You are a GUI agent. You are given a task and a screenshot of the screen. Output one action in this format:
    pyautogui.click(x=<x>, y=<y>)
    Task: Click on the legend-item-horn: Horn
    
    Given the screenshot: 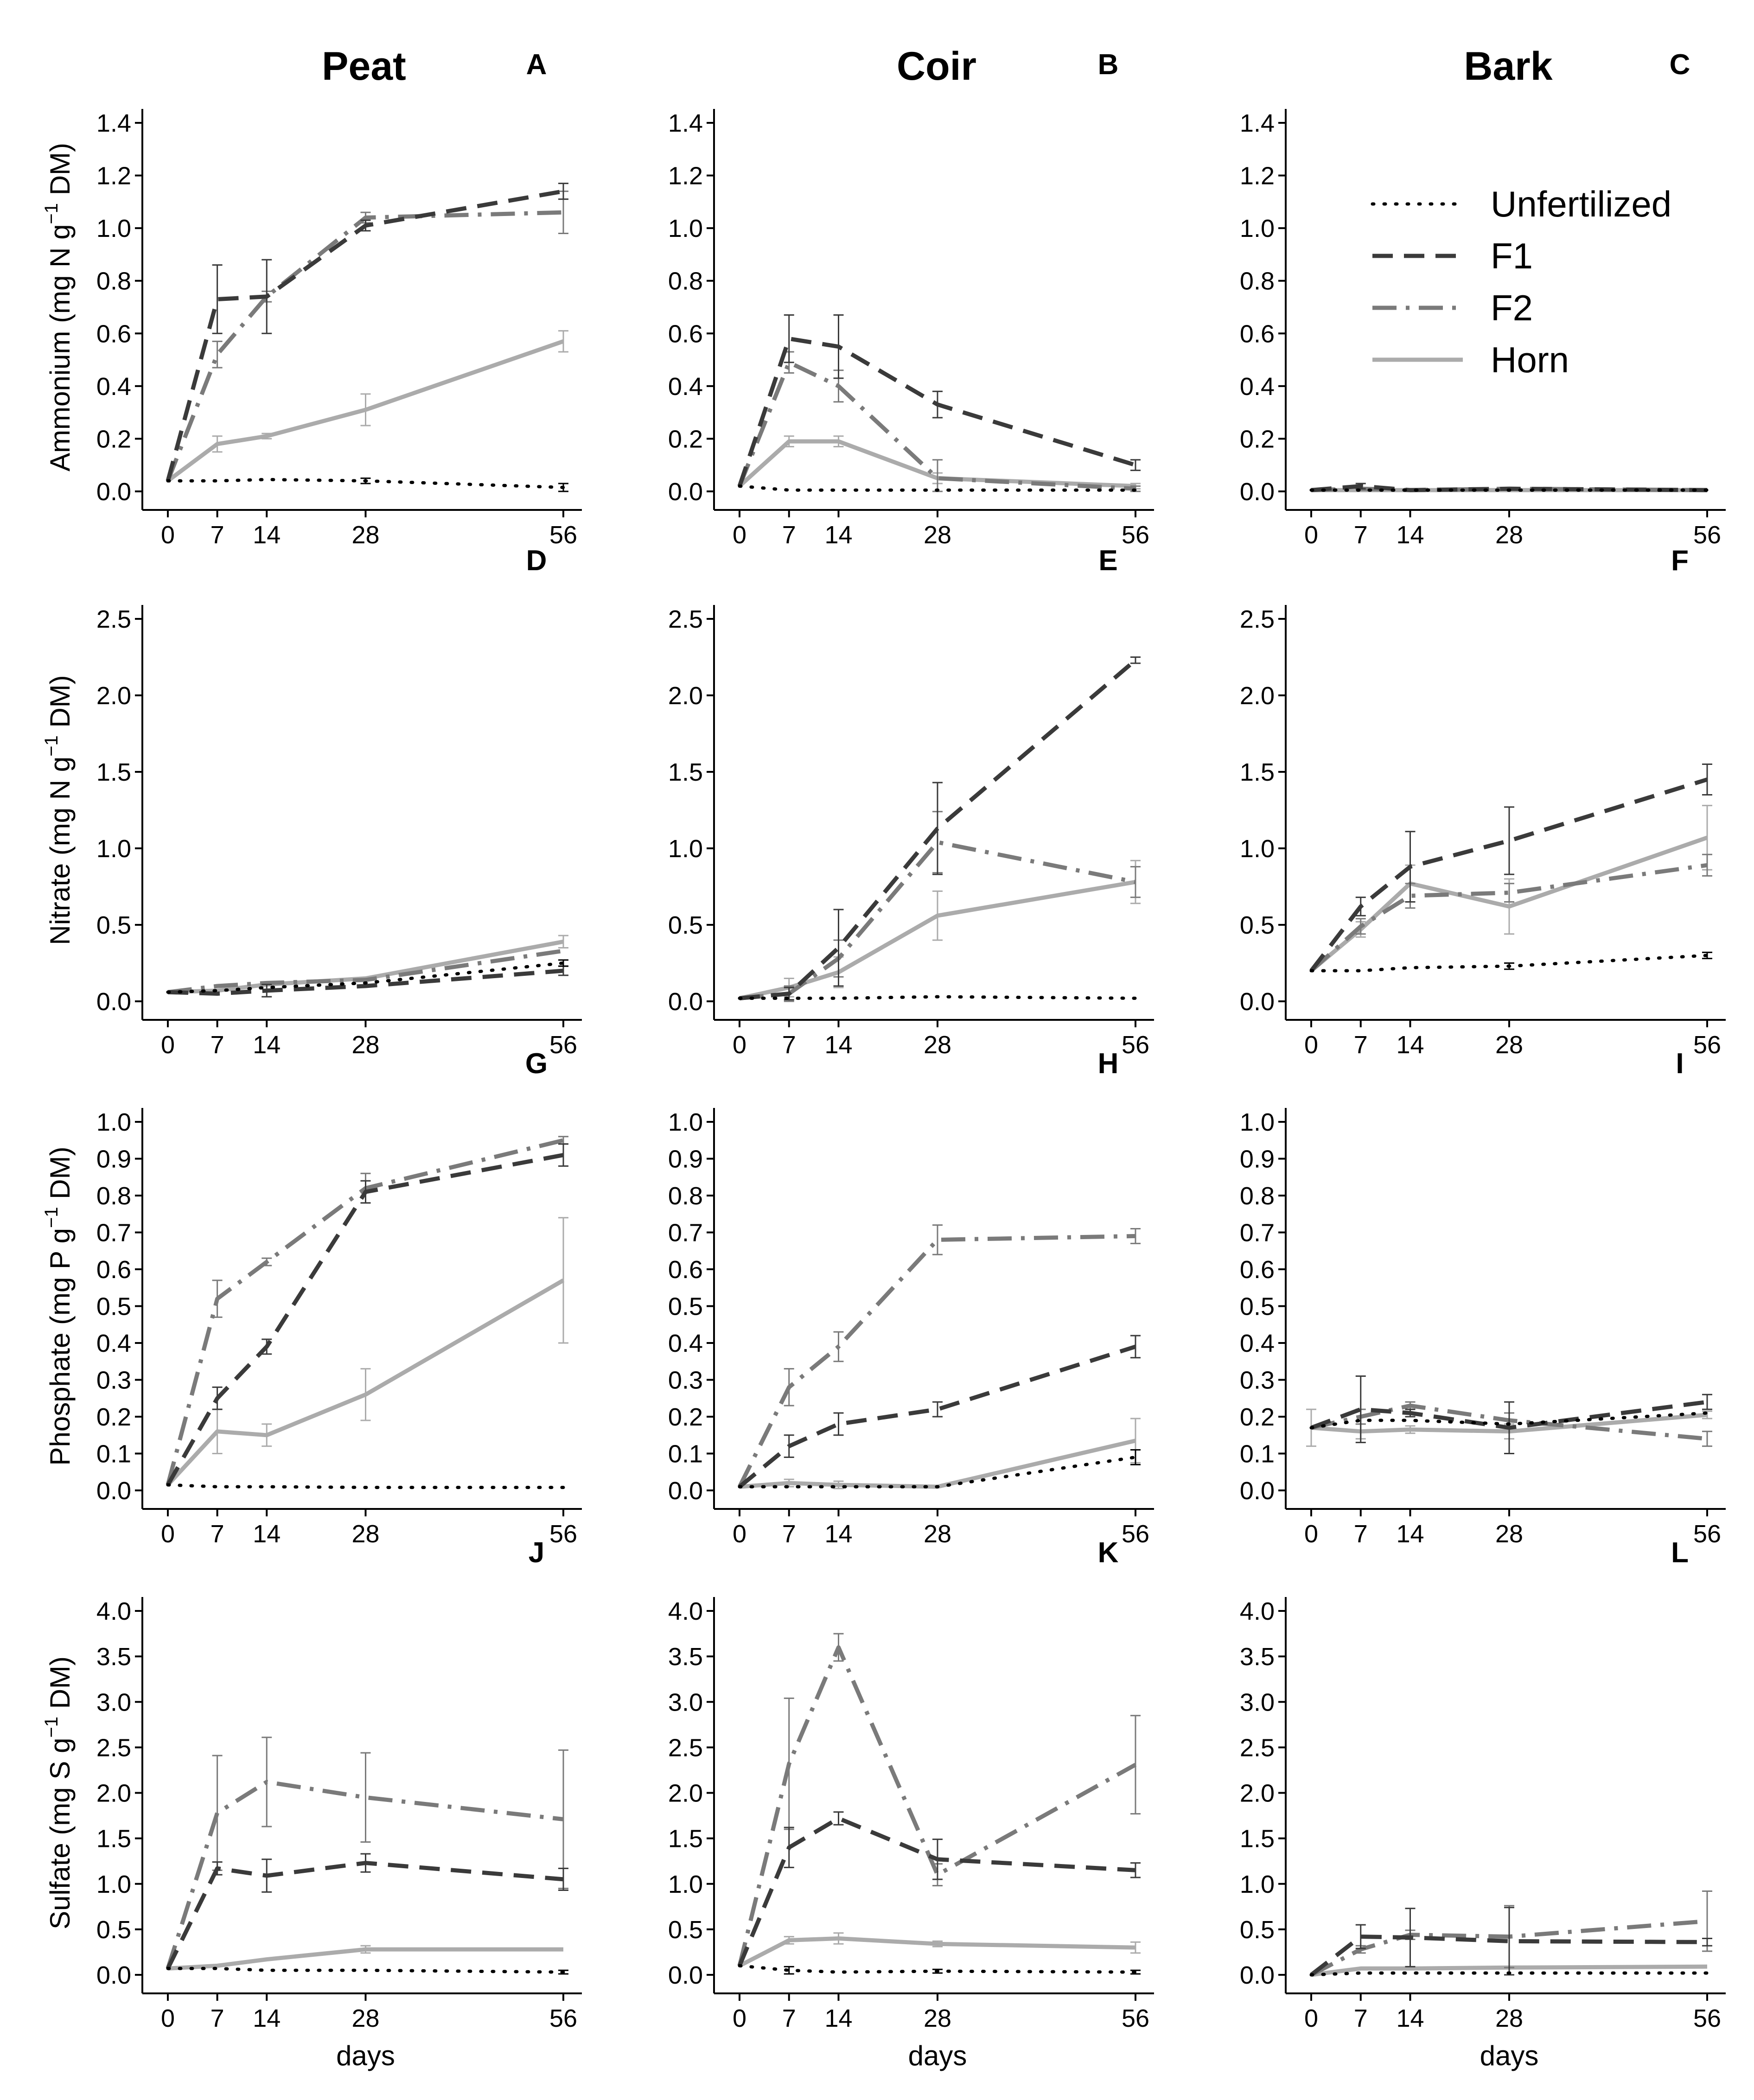 What is the action you would take?
    pyautogui.click(x=1470, y=359)
    